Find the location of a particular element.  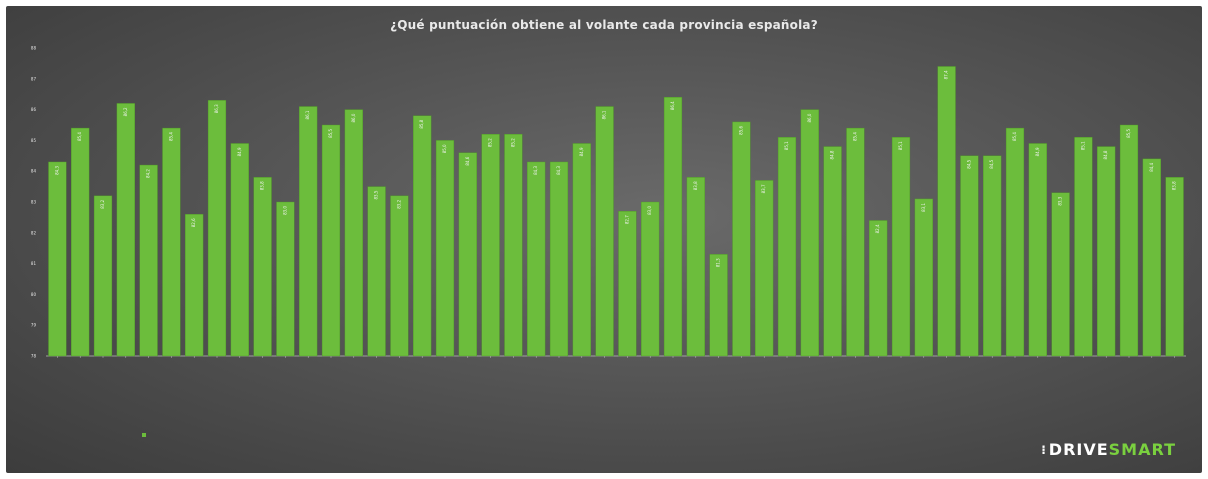

y-tick-label: 79 is located at coordinates (34, 325).